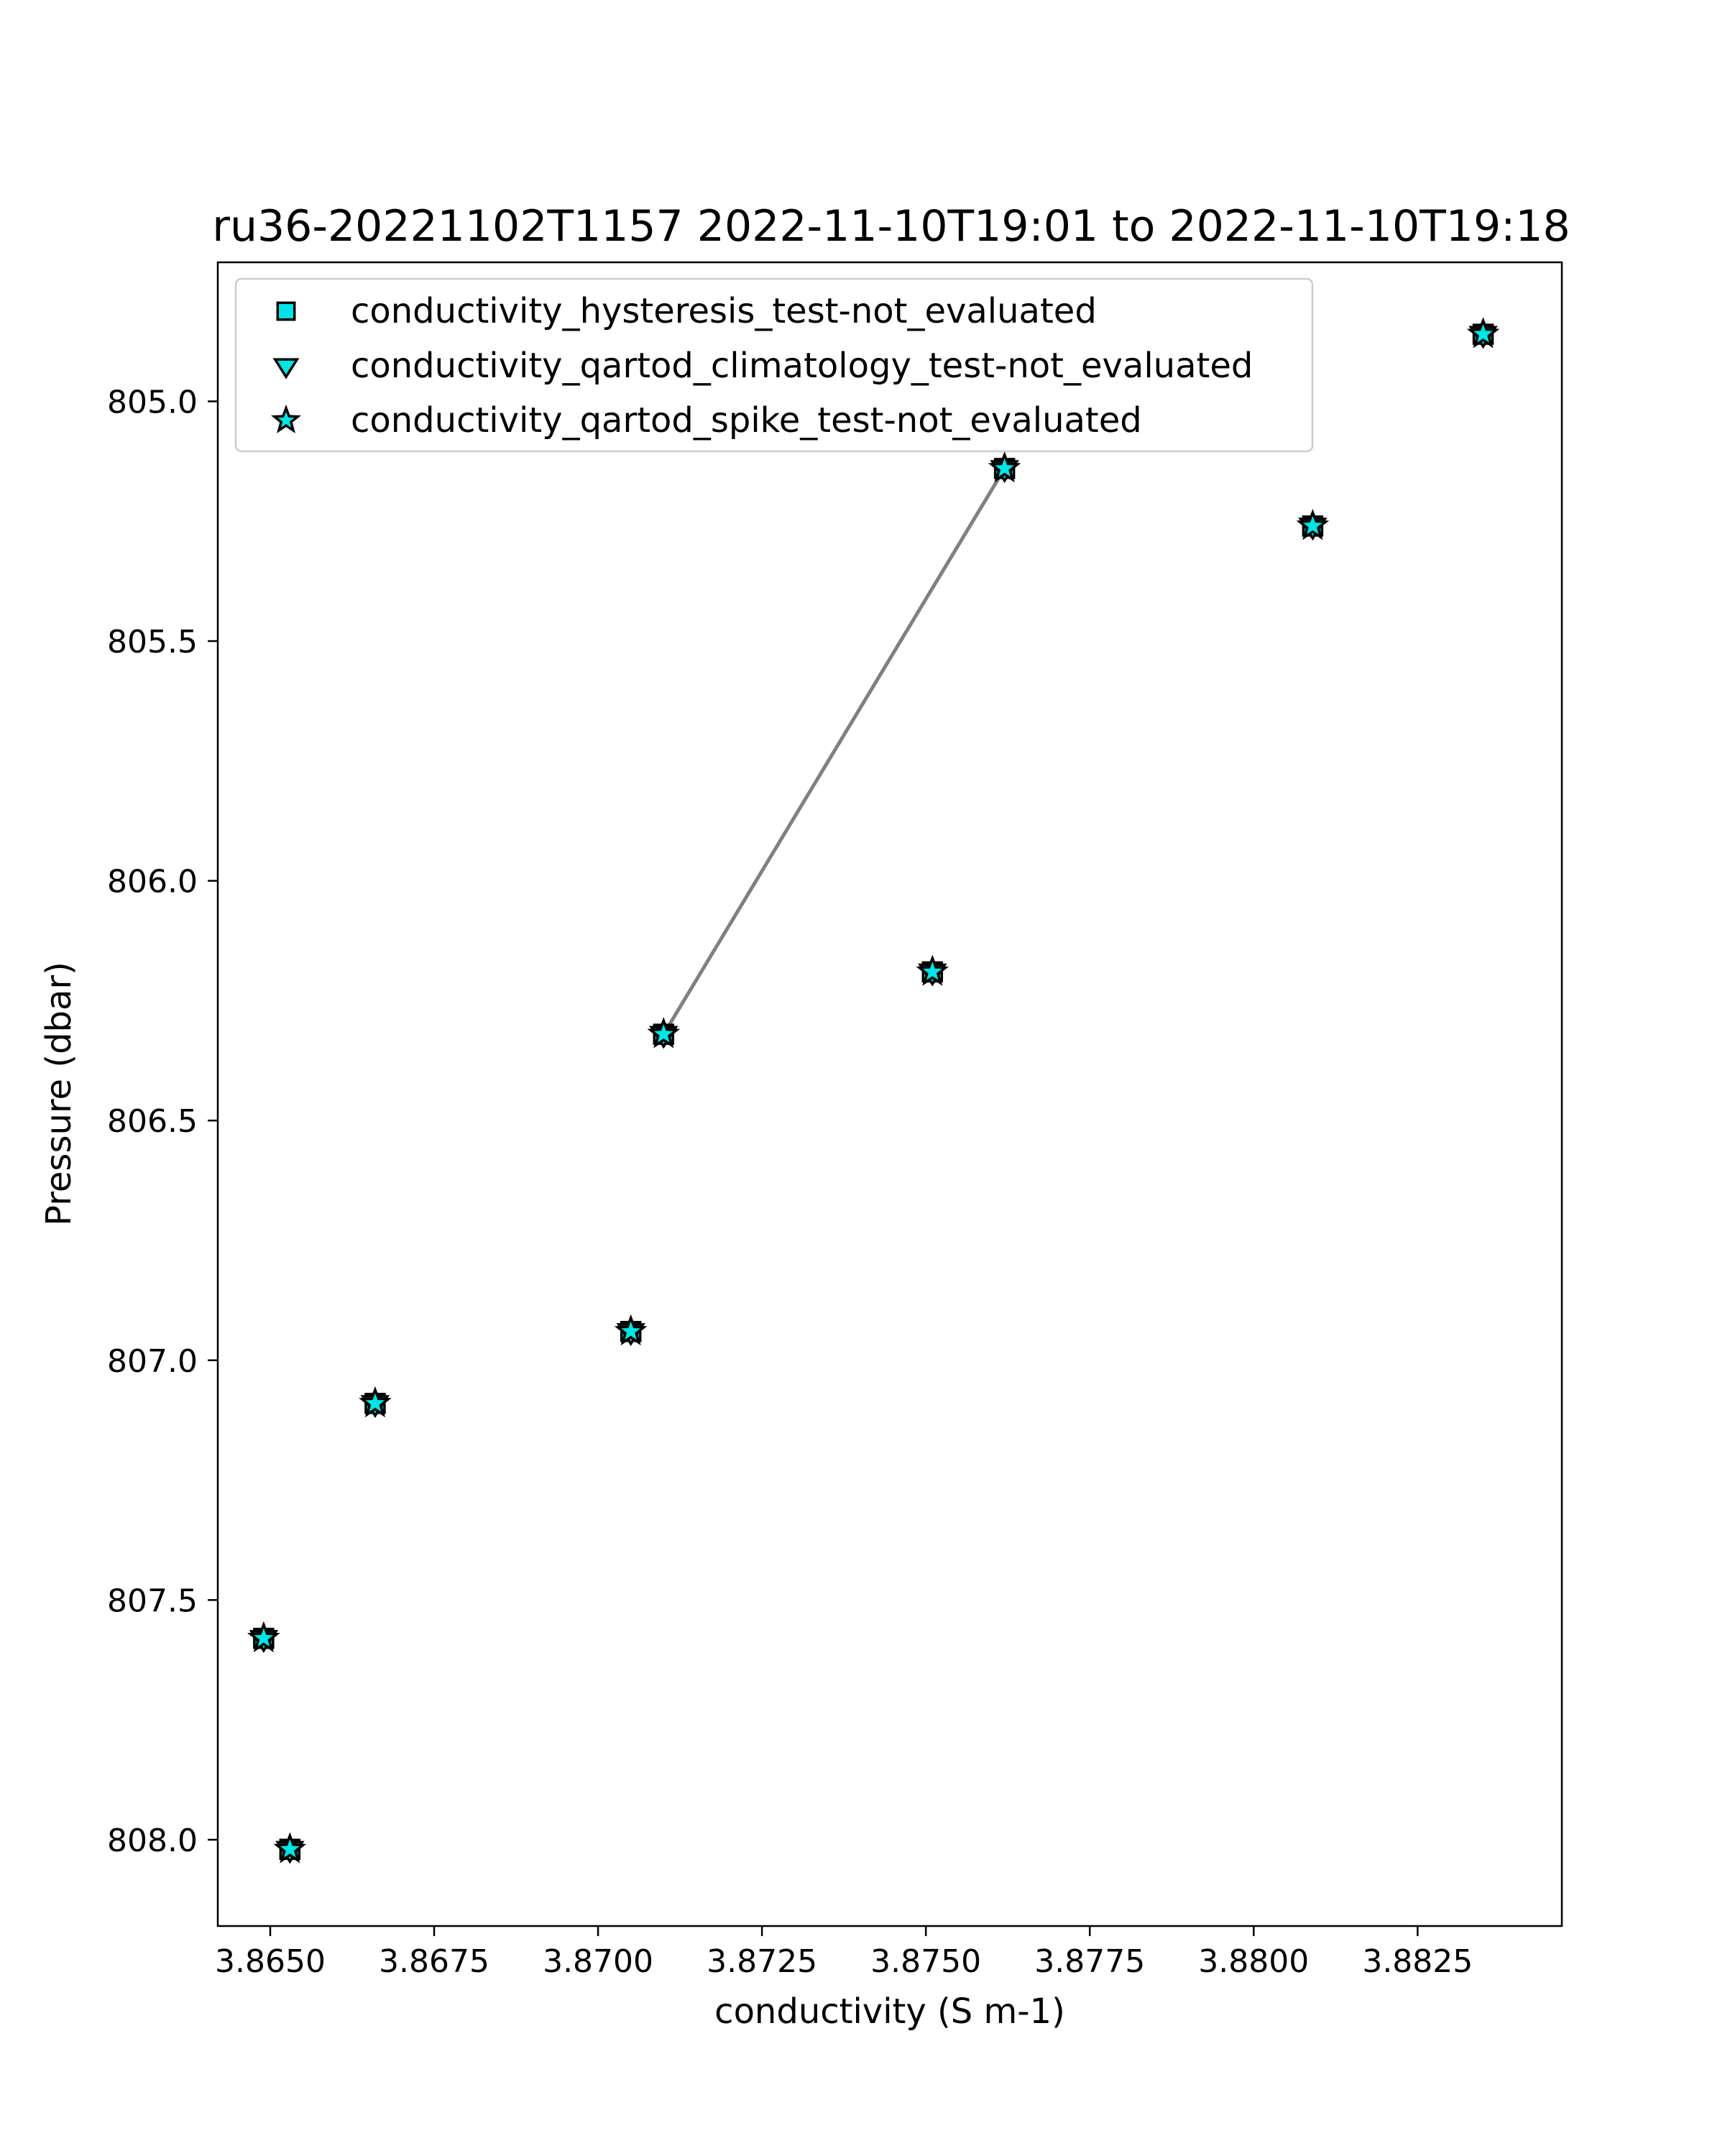 The image size is (1725, 2156). What do you see at coordinates (59, 1094) in the screenshot?
I see `y-axis-label: Pressure (dbar)` at bounding box center [59, 1094].